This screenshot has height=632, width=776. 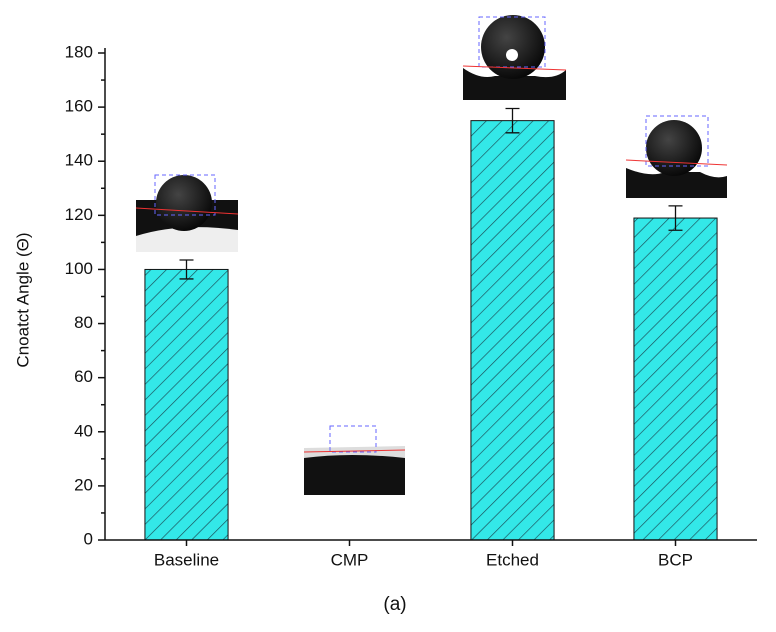 What do you see at coordinates (83, 430) in the screenshot?
I see `y-tick-label: 40` at bounding box center [83, 430].